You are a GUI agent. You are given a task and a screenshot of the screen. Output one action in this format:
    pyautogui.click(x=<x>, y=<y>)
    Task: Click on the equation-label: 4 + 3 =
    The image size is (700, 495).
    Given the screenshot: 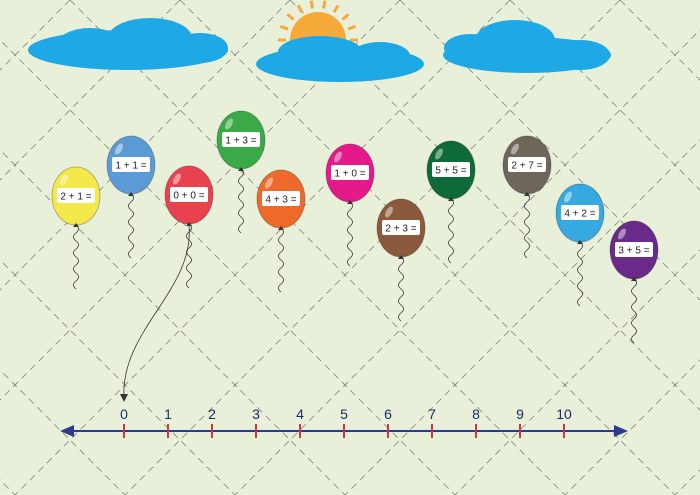 What is the action you would take?
    pyautogui.click(x=280, y=200)
    